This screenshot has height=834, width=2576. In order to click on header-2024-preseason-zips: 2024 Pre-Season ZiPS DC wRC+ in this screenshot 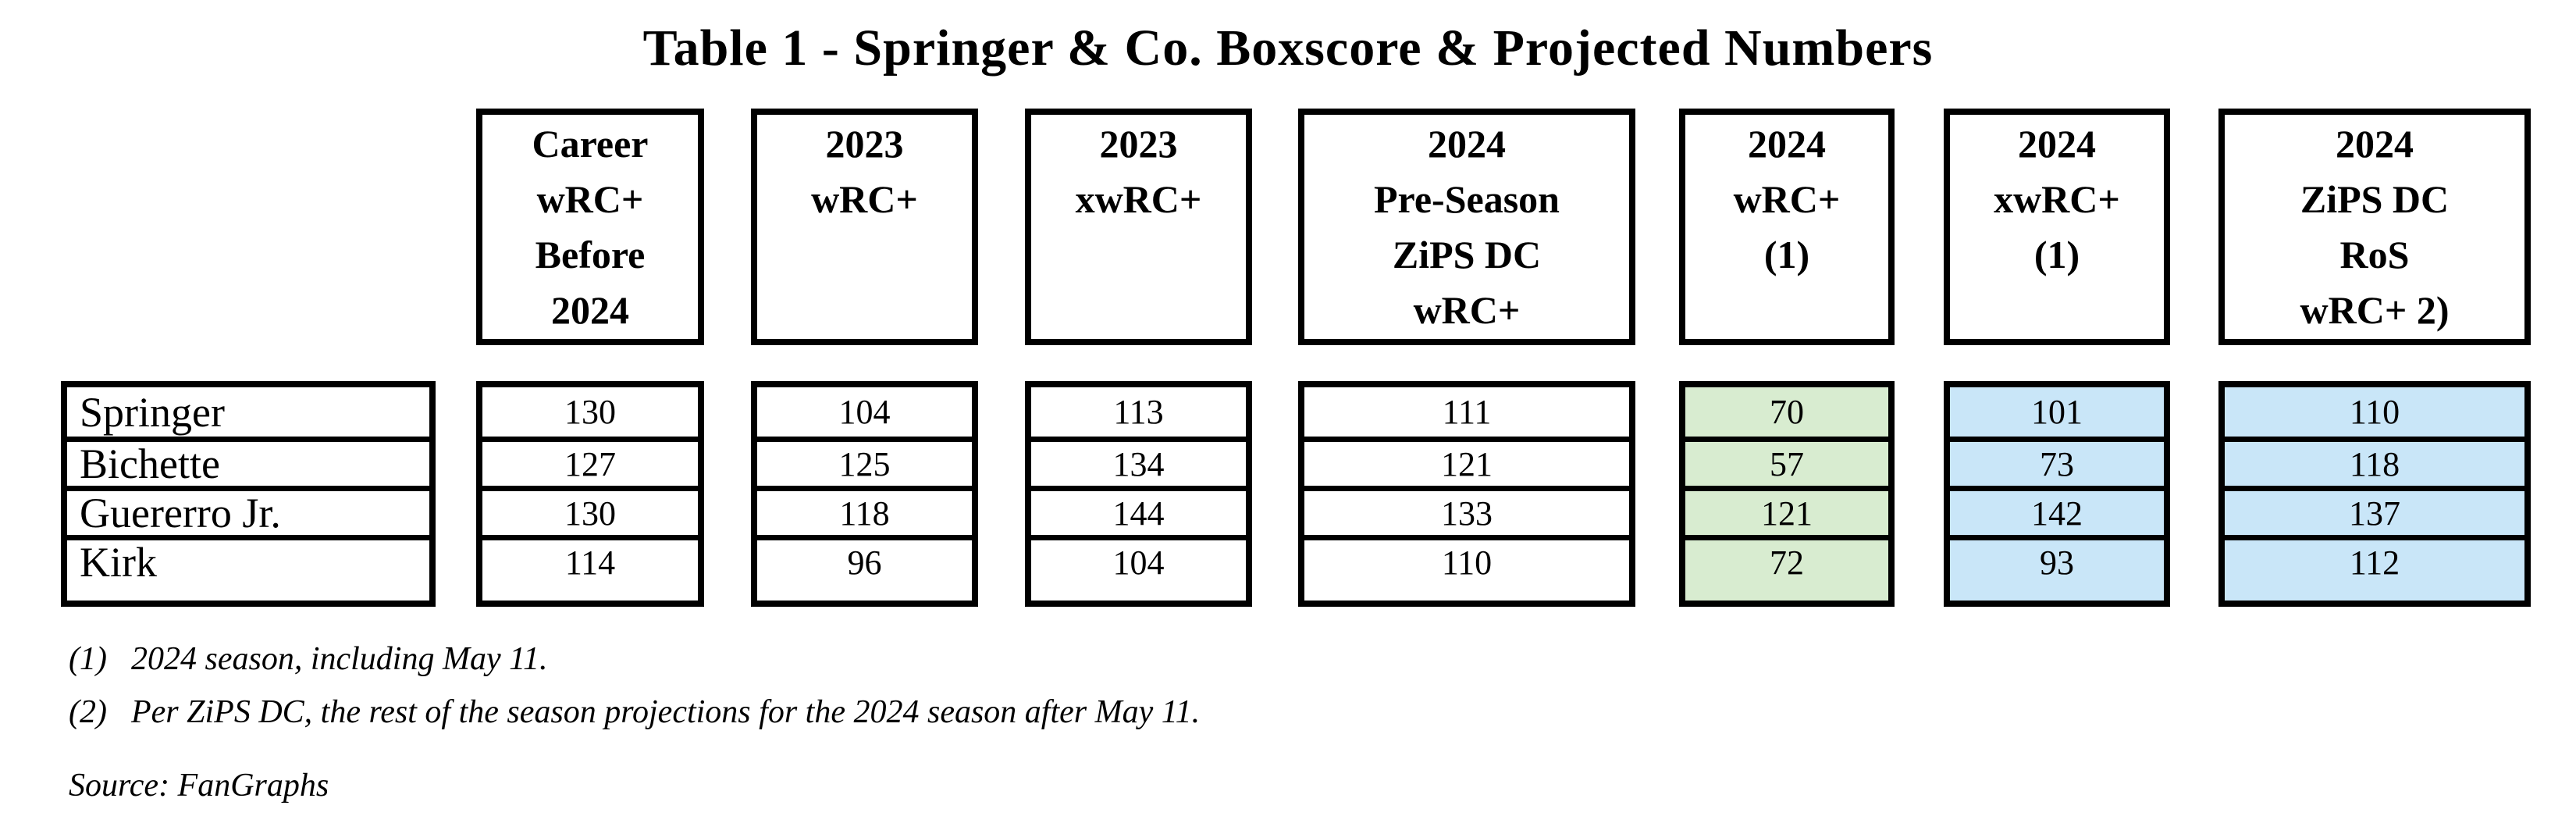, I will do `click(1466, 227)`.